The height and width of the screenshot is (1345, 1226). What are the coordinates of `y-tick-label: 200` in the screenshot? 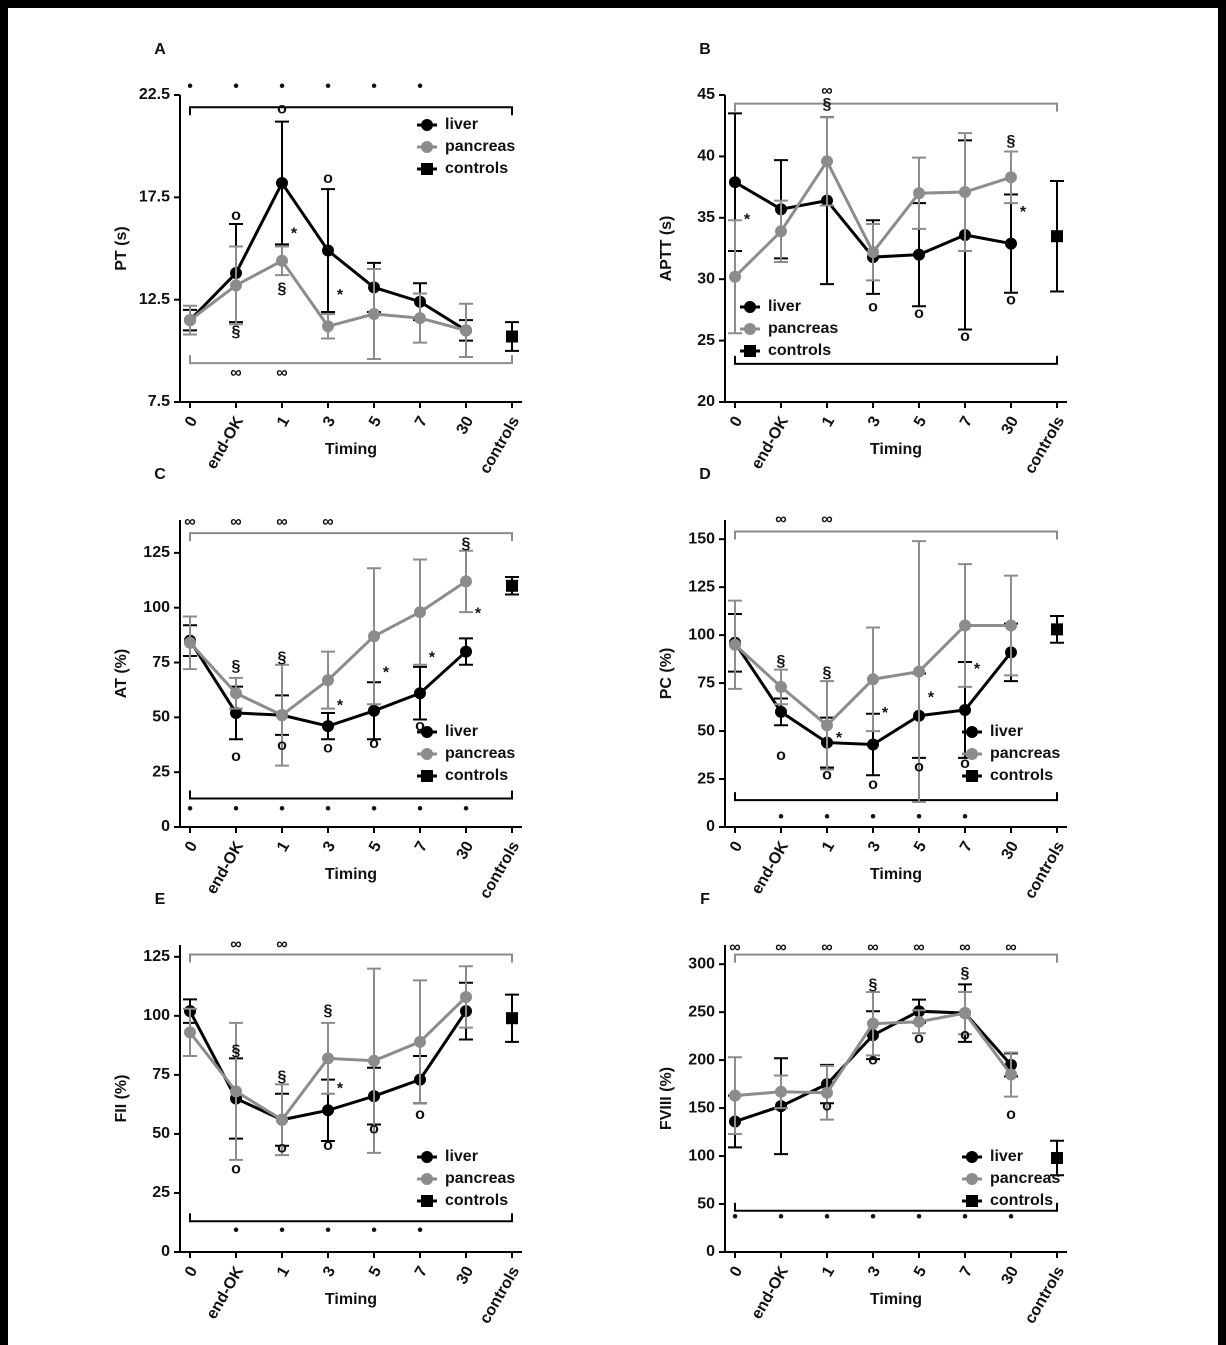 It's located at (701, 1059).